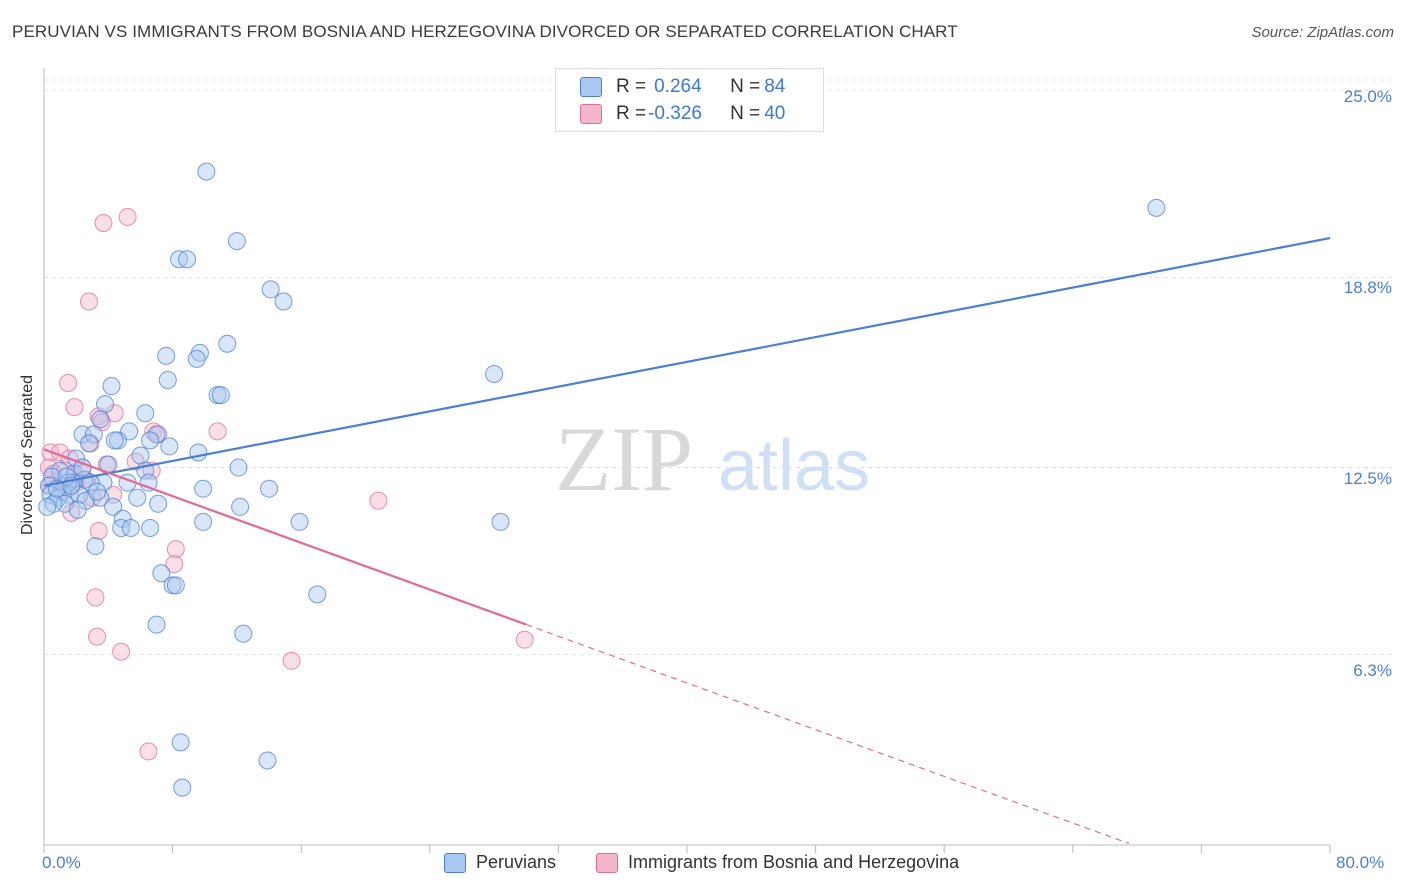  I want to click on trend-line-bosnia-extension, so click(828, 734).